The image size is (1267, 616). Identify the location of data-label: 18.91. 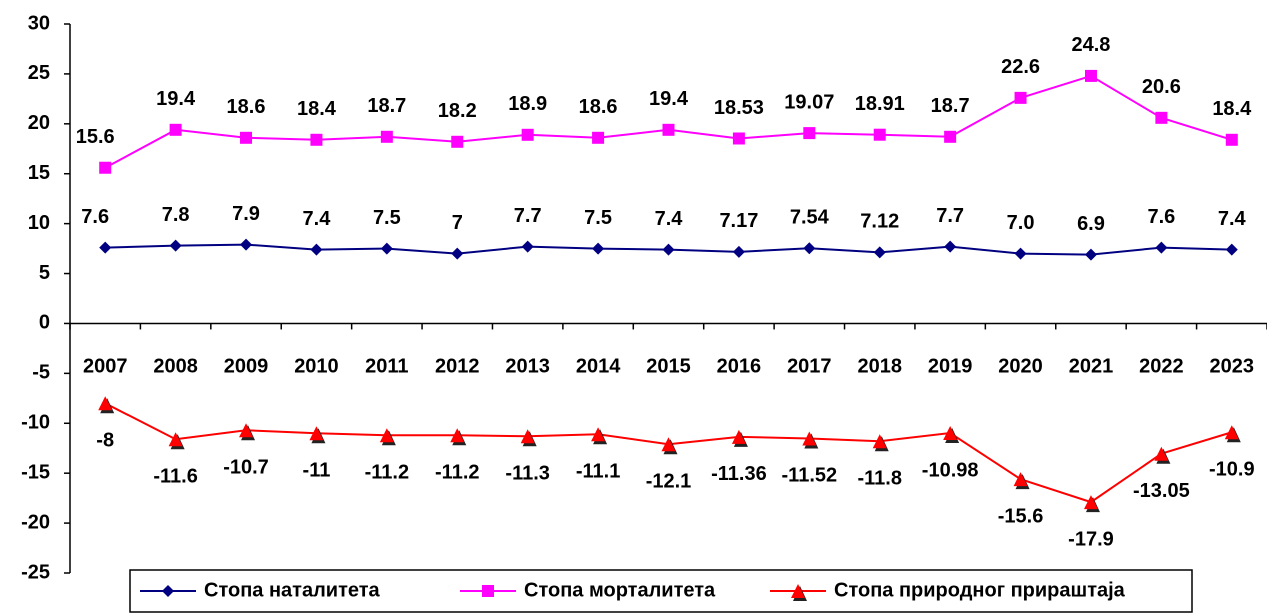
(880, 104).